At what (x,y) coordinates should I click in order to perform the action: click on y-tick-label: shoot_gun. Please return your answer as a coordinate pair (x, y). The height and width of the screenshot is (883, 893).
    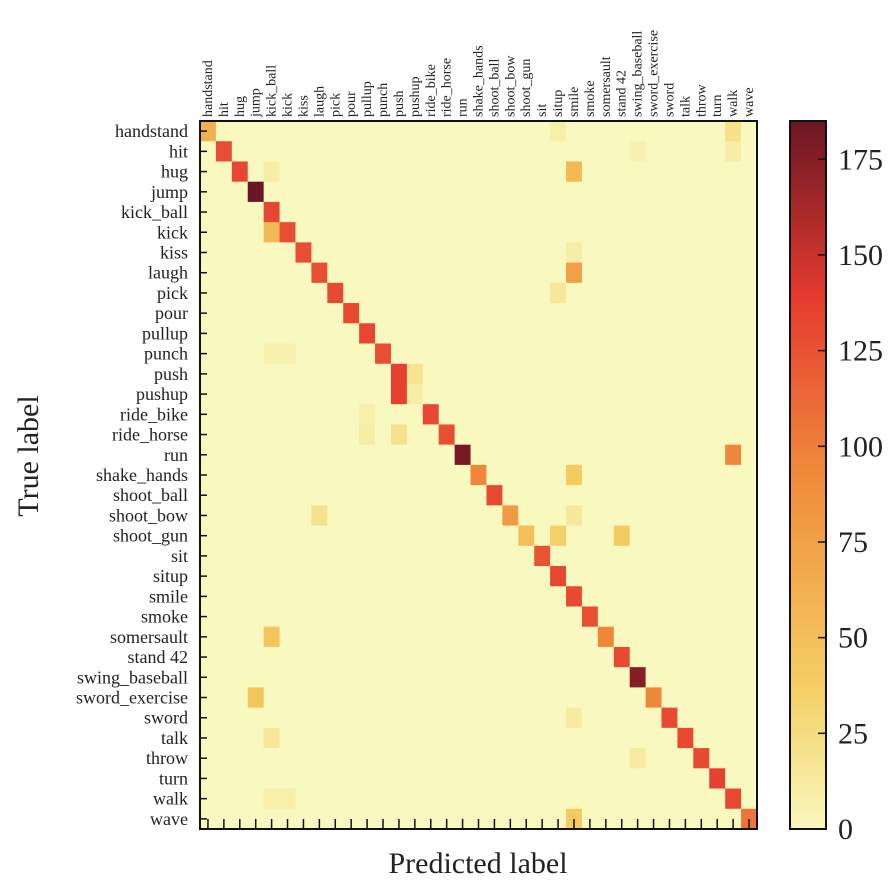
    Looking at the image, I should click on (150, 536).